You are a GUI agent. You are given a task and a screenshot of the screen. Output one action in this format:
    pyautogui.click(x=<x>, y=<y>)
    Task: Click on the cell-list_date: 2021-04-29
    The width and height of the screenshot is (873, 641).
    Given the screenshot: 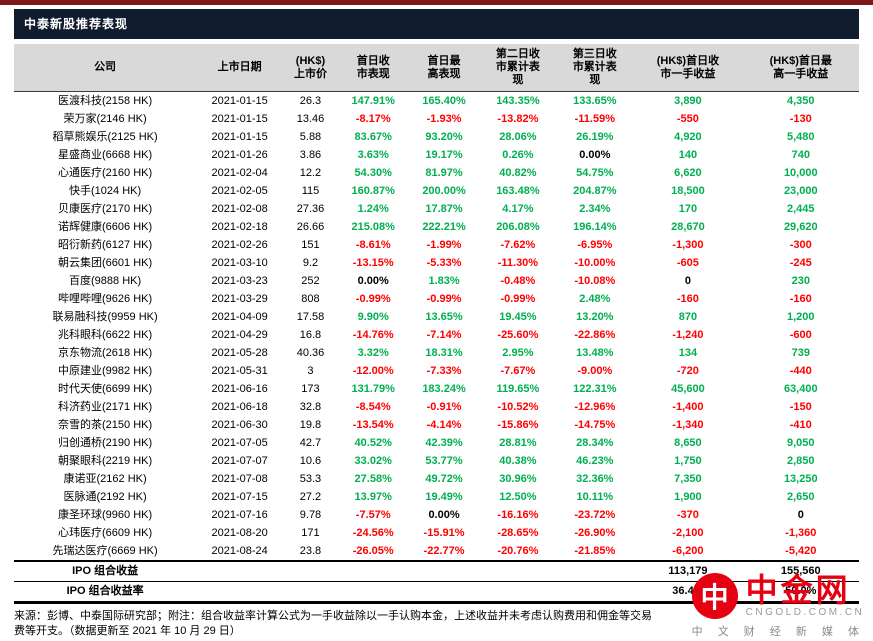 What is the action you would take?
    pyautogui.click(x=239, y=335)
    